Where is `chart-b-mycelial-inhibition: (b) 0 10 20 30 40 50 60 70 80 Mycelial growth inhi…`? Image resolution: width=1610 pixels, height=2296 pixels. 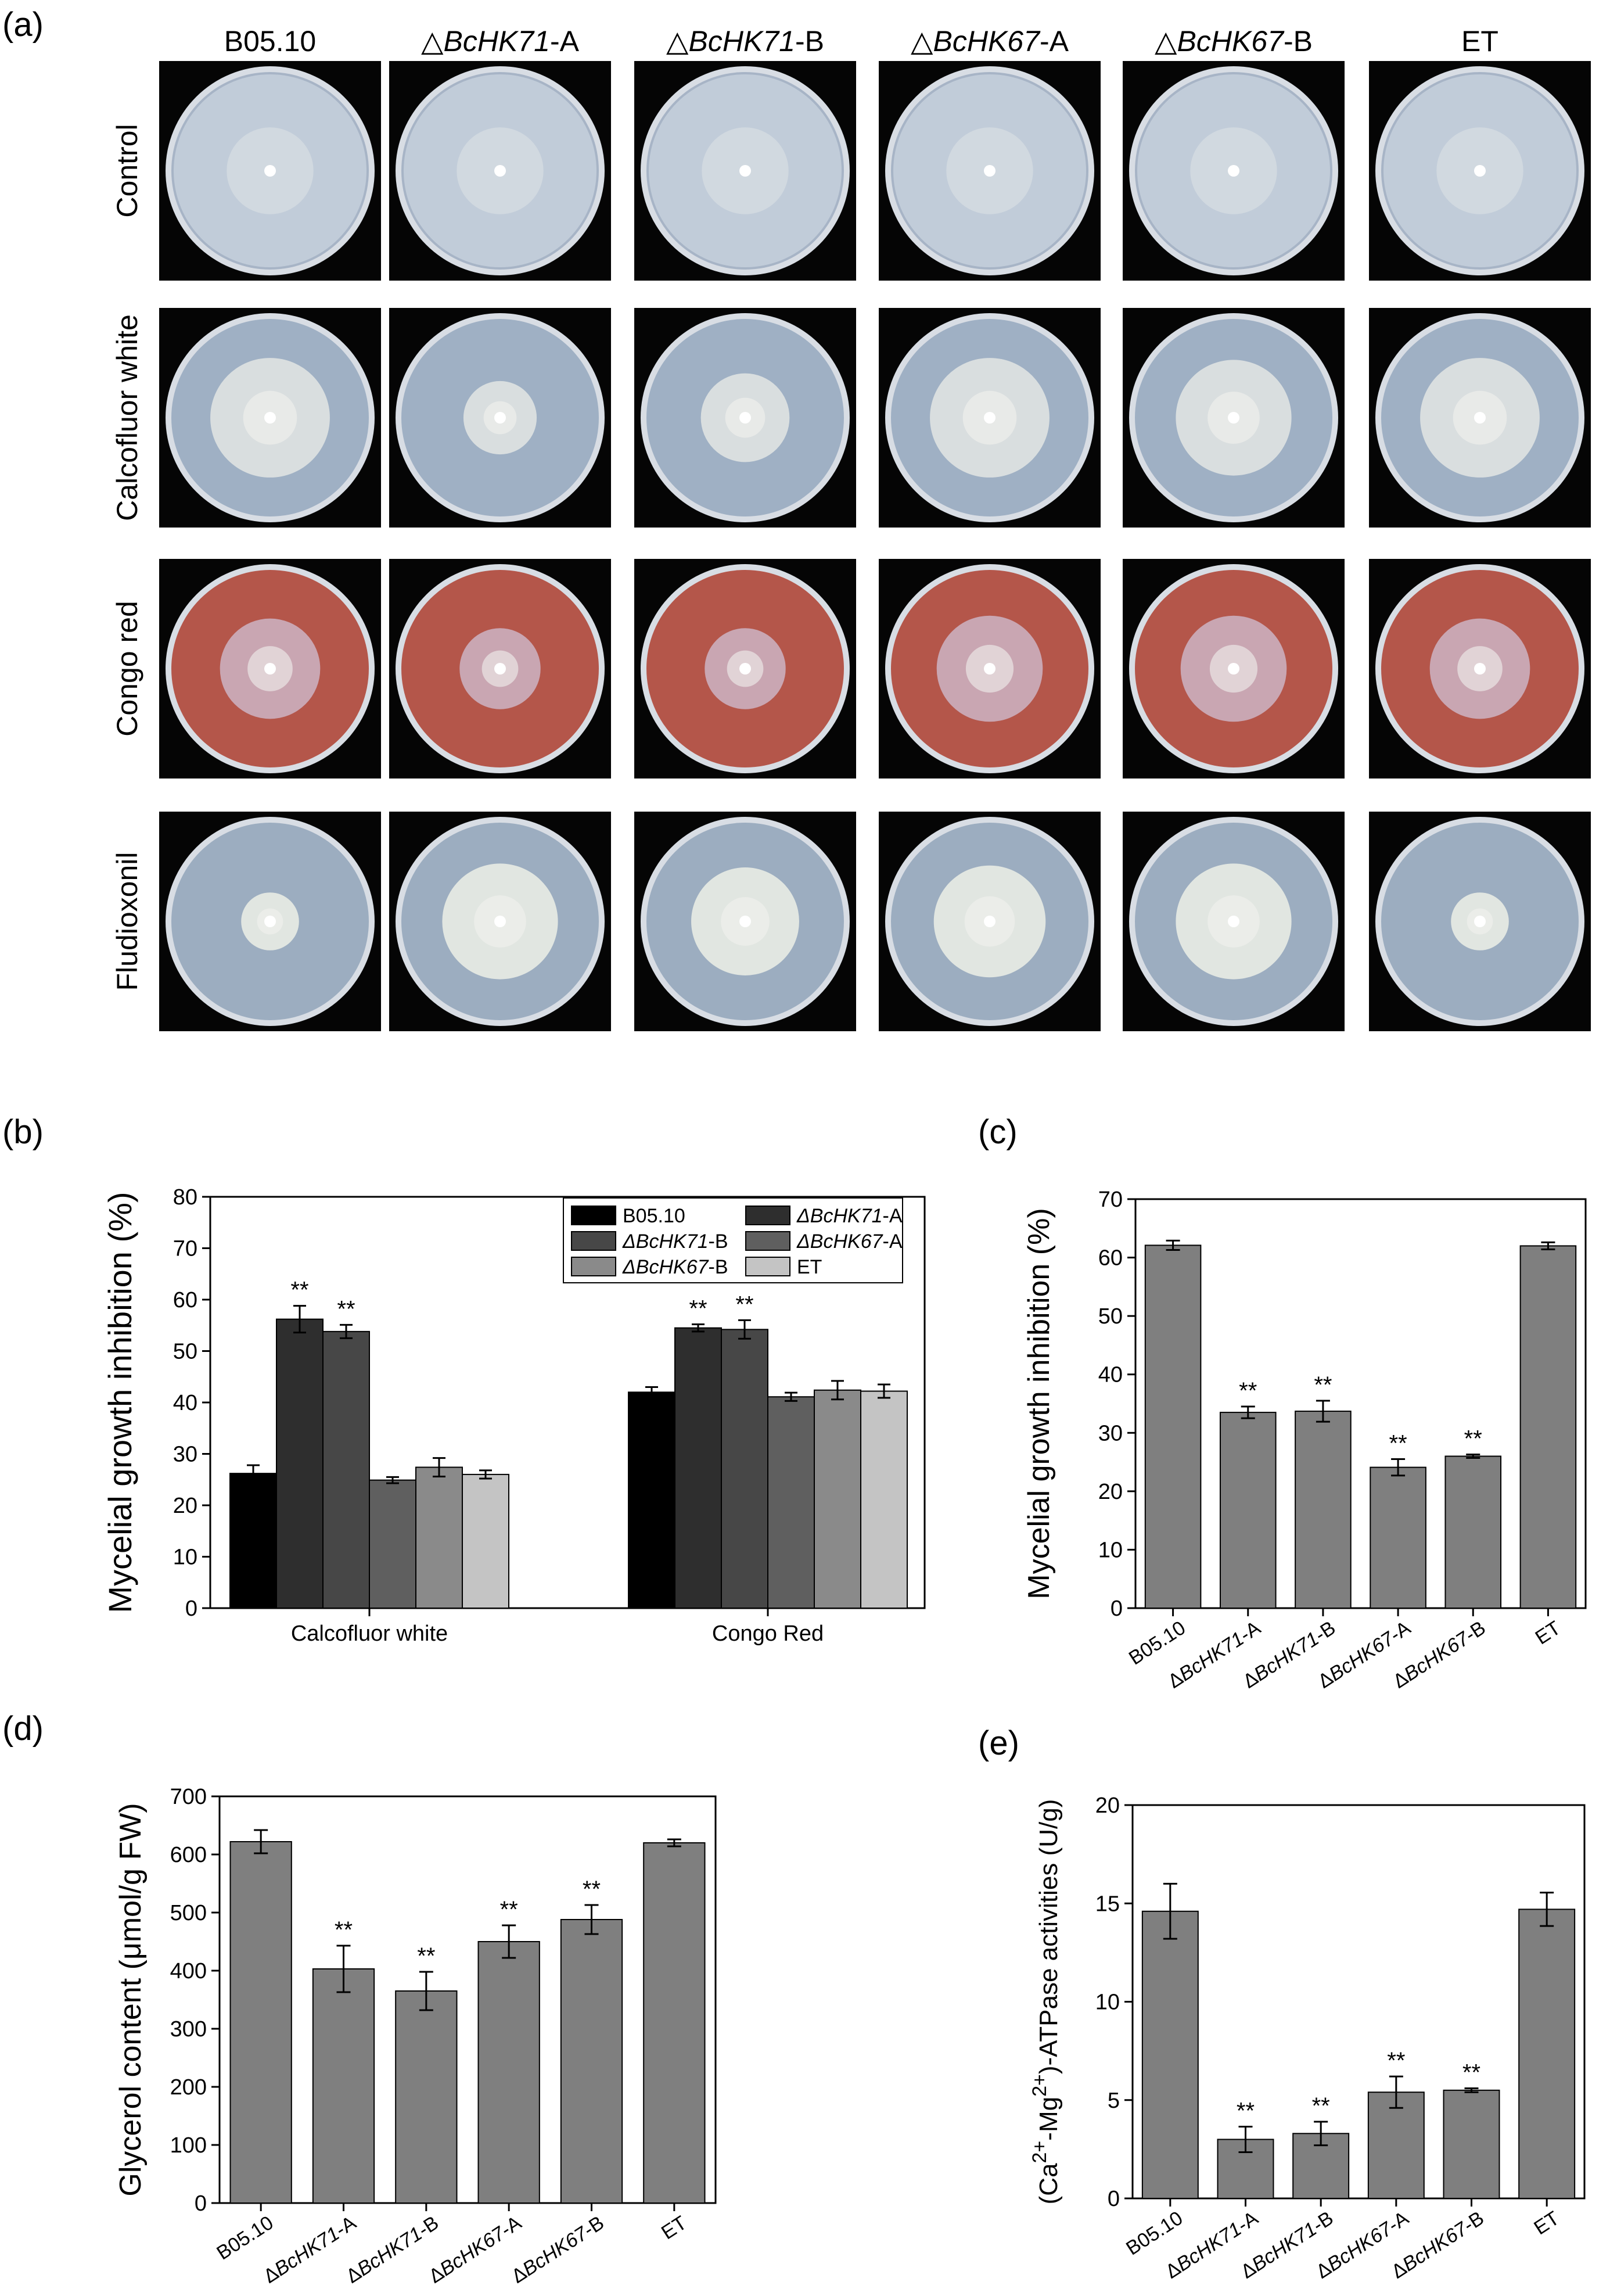 chart-b-mycelial-inhibition: (b) 0 10 20 30 40 50 60 70 80 Mycelial growth inhi… is located at coordinates (464, 1380).